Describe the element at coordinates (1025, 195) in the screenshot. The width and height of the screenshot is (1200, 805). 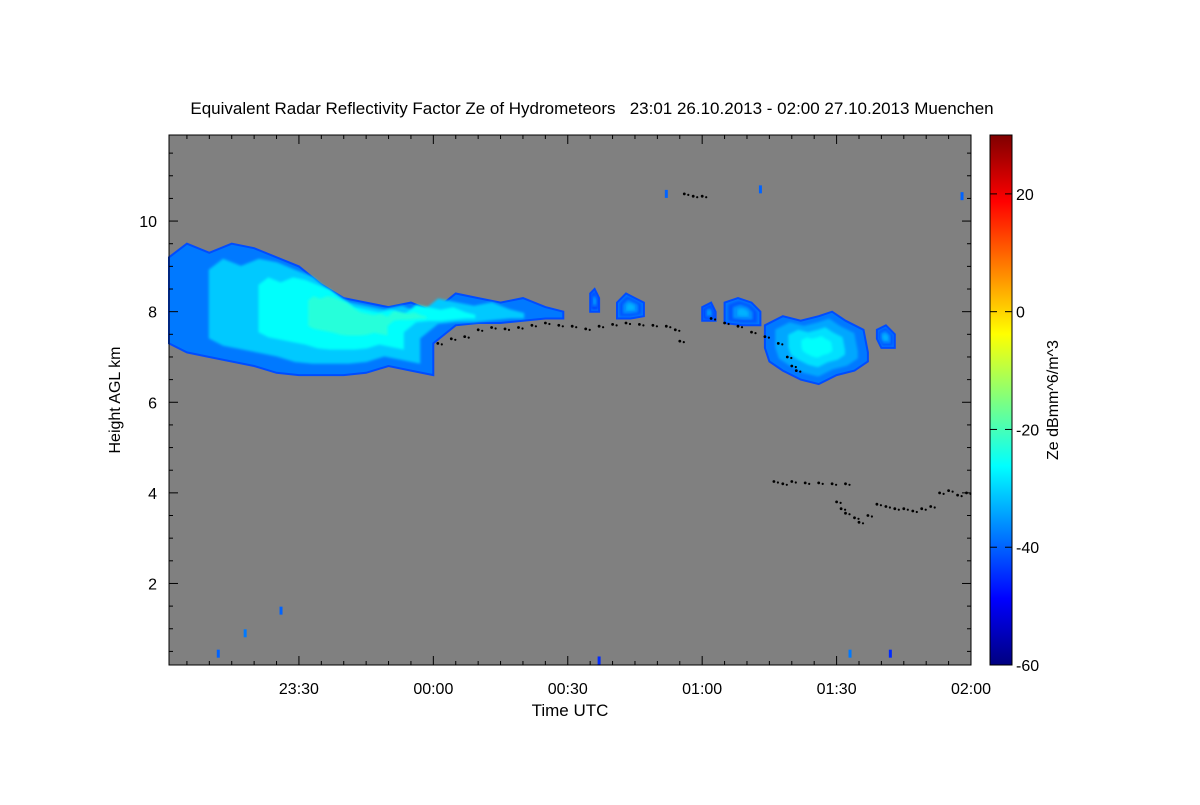
I see `colorbar-tick-label: 20` at that location.